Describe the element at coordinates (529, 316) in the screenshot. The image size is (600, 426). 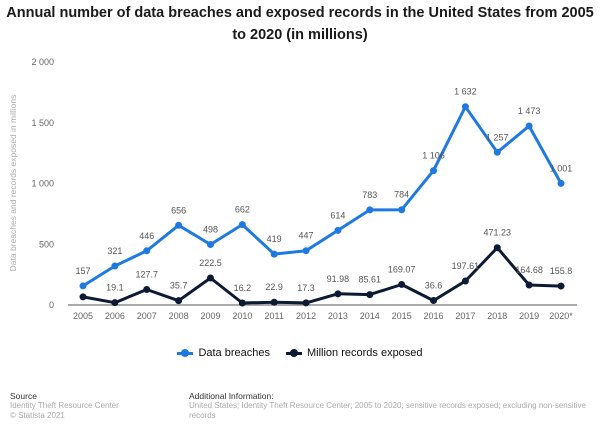
I see `x-tick-label: 2019` at that location.